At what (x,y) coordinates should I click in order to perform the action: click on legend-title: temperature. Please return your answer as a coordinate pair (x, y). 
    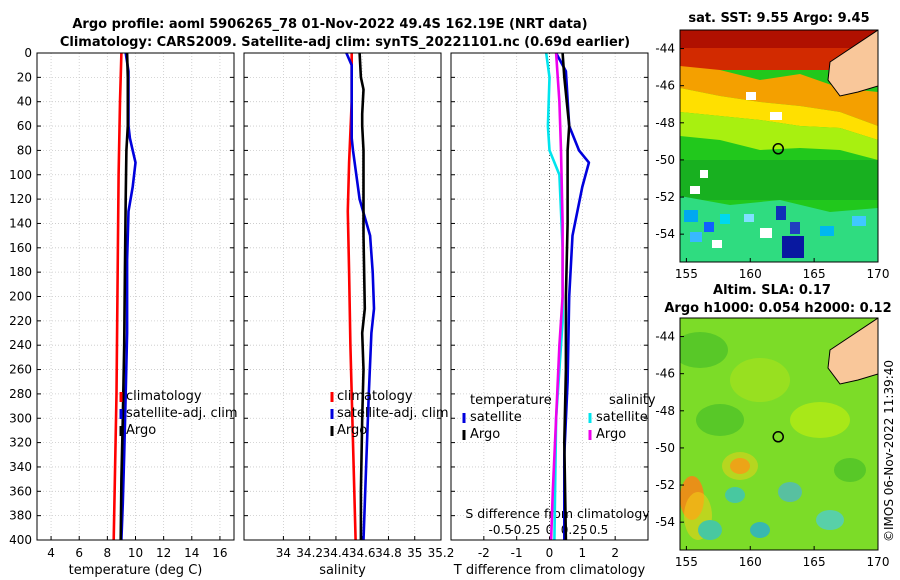
    Looking at the image, I should click on (511, 400).